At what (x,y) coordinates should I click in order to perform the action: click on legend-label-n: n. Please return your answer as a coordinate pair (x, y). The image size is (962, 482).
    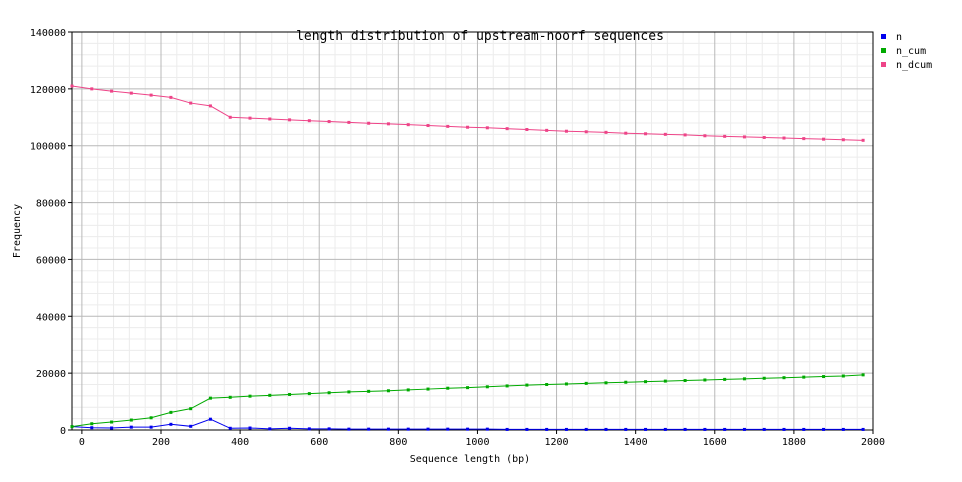
    Looking at the image, I should click on (899, 37).